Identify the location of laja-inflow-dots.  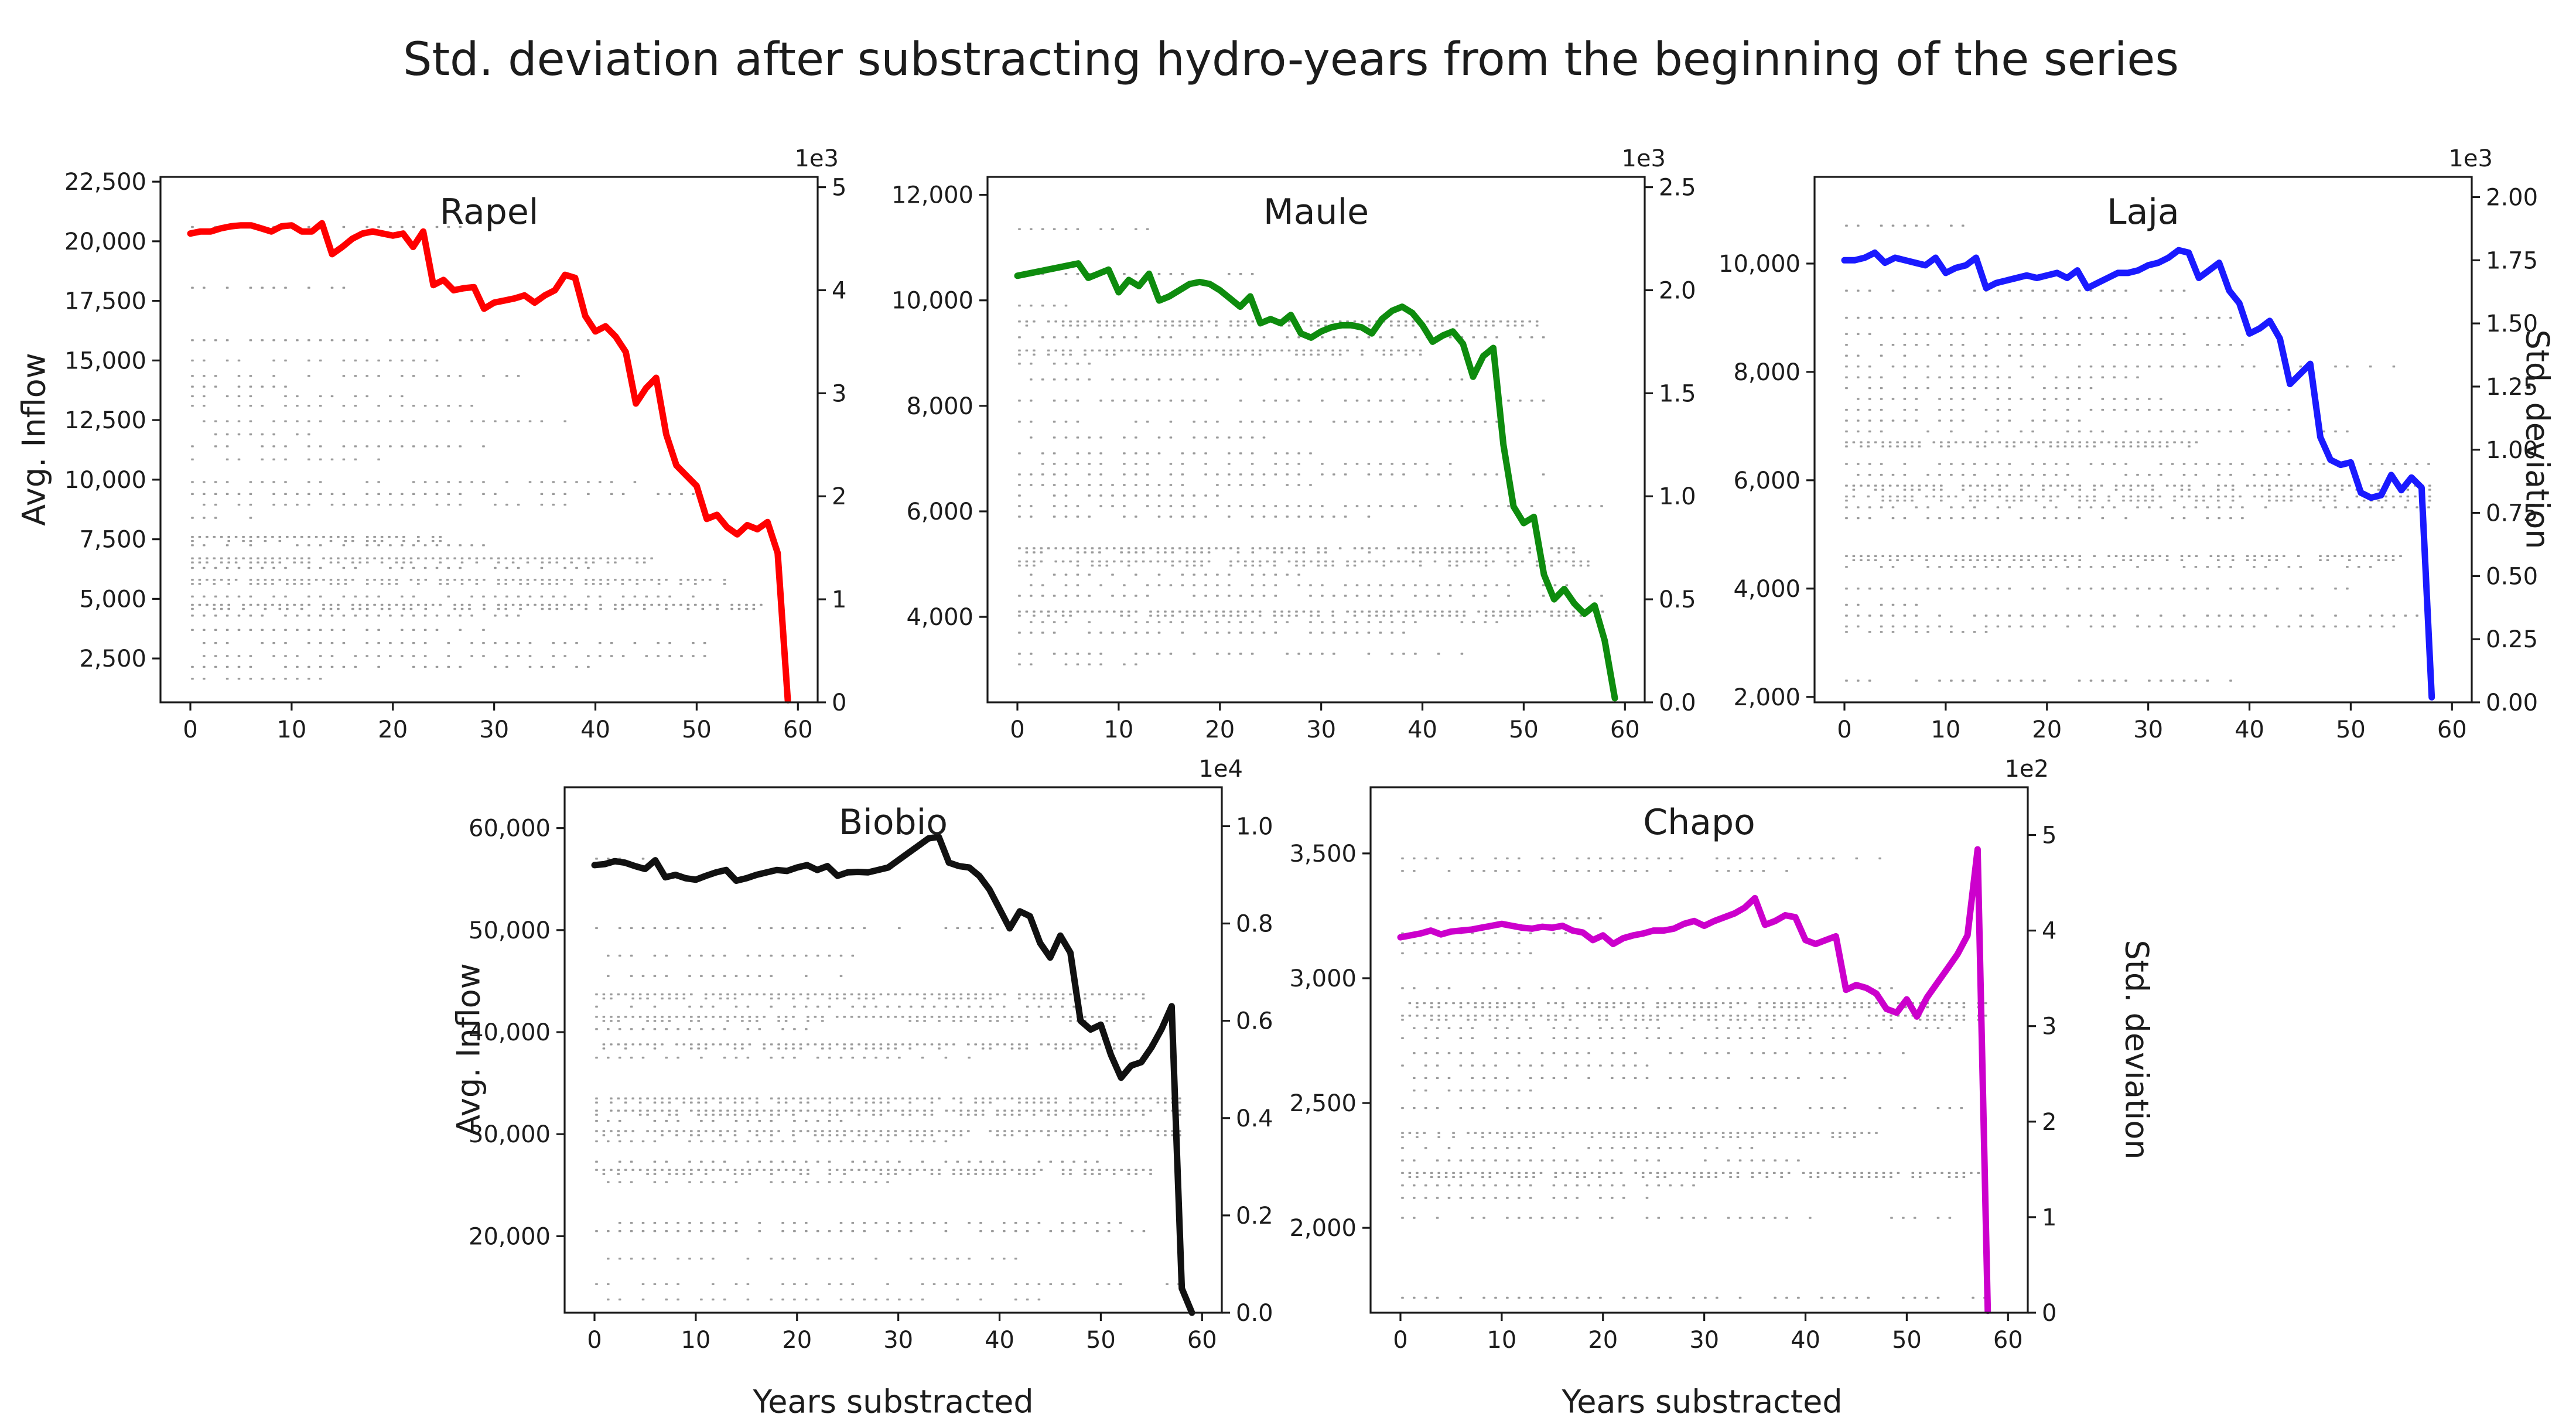
(2138, 453).